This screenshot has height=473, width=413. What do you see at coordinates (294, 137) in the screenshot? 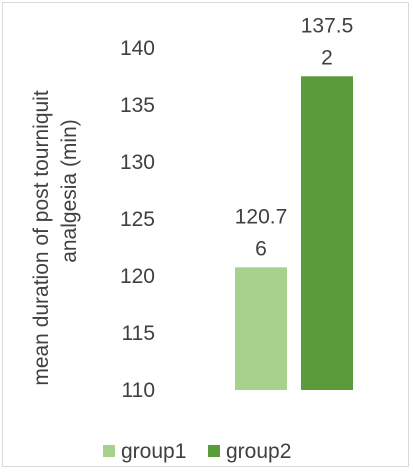
I see `data-labels: 120.7 6 137.5 2` at bounding box center [294, 137].